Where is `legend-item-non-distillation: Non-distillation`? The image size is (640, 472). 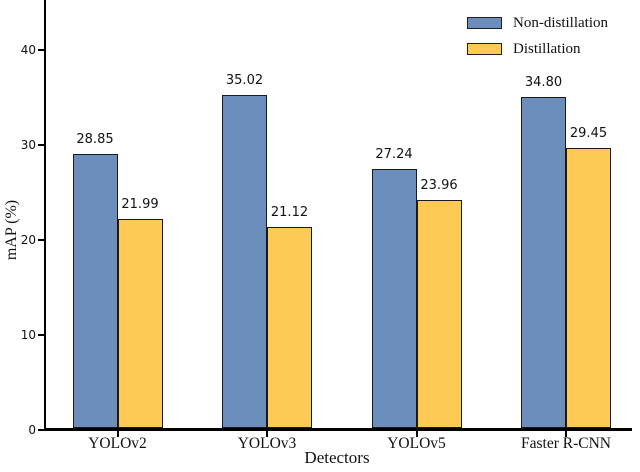
legend-item-non-distillation: Non-distillation is located at coordinates (537, 23).